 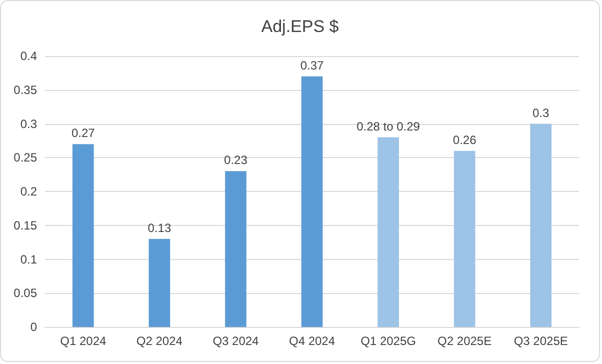 What do you see at coordinates (465, 341) in the screenshot?
I see `x-tick-label: Q2 2025E` at bounding box center [465, 341].